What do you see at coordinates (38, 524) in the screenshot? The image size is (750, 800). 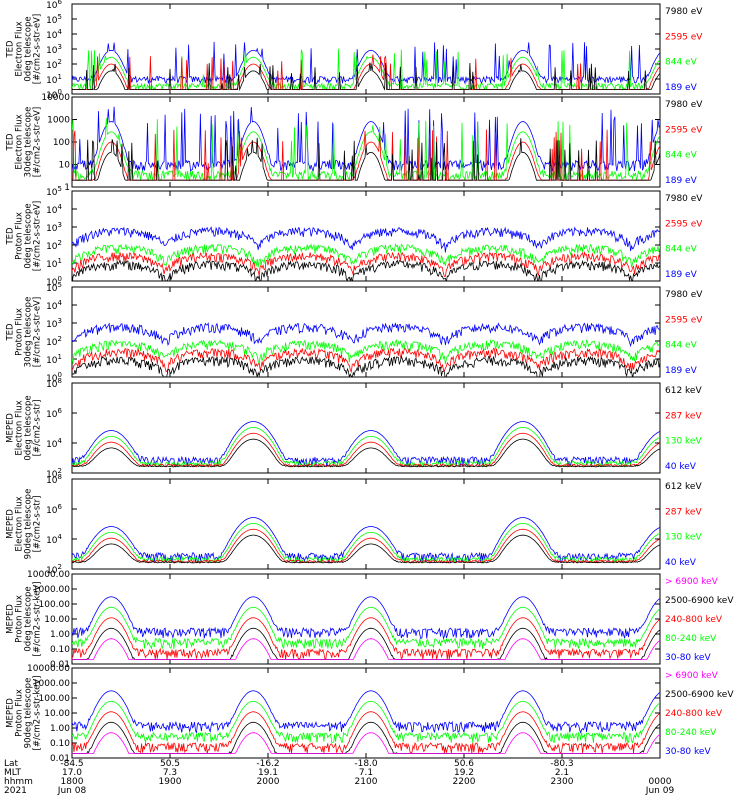 I see `y-axis-label-line: [#/cm2-s-str]` at bounding box center [38, 524].